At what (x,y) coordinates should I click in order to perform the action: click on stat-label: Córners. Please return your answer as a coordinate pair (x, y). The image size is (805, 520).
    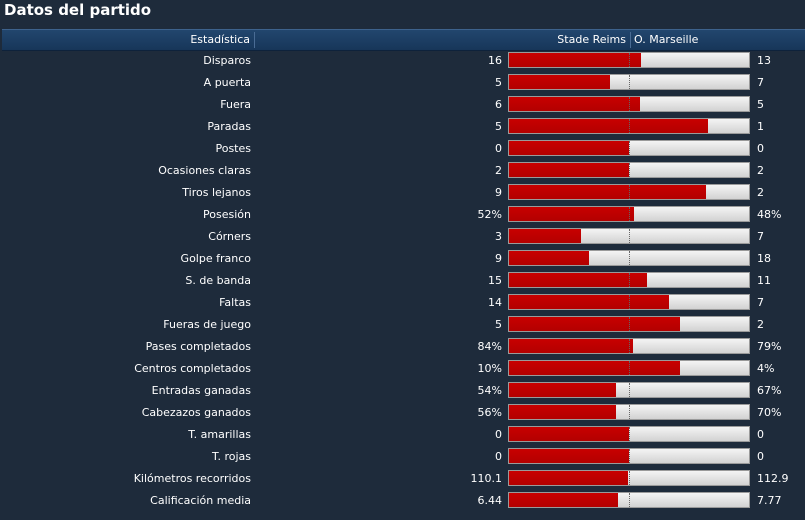
    Looking at the image, I should click on (229, 236).